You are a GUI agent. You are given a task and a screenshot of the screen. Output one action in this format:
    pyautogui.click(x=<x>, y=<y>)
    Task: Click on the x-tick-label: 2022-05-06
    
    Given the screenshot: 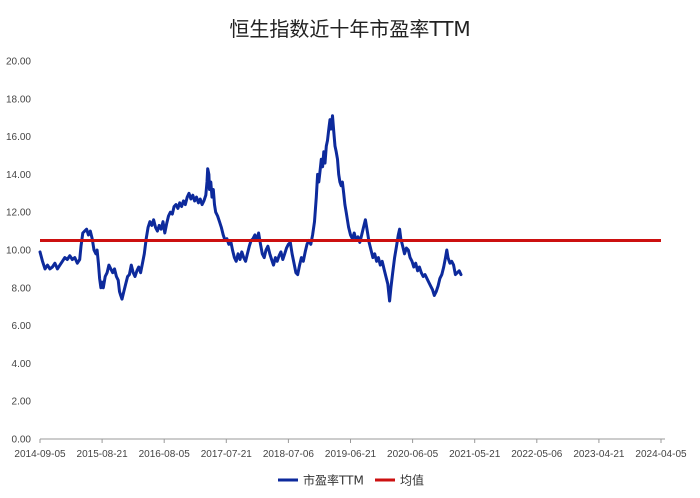 What is the action you would take?
    pyautogui.click(x=537, y=454)
    